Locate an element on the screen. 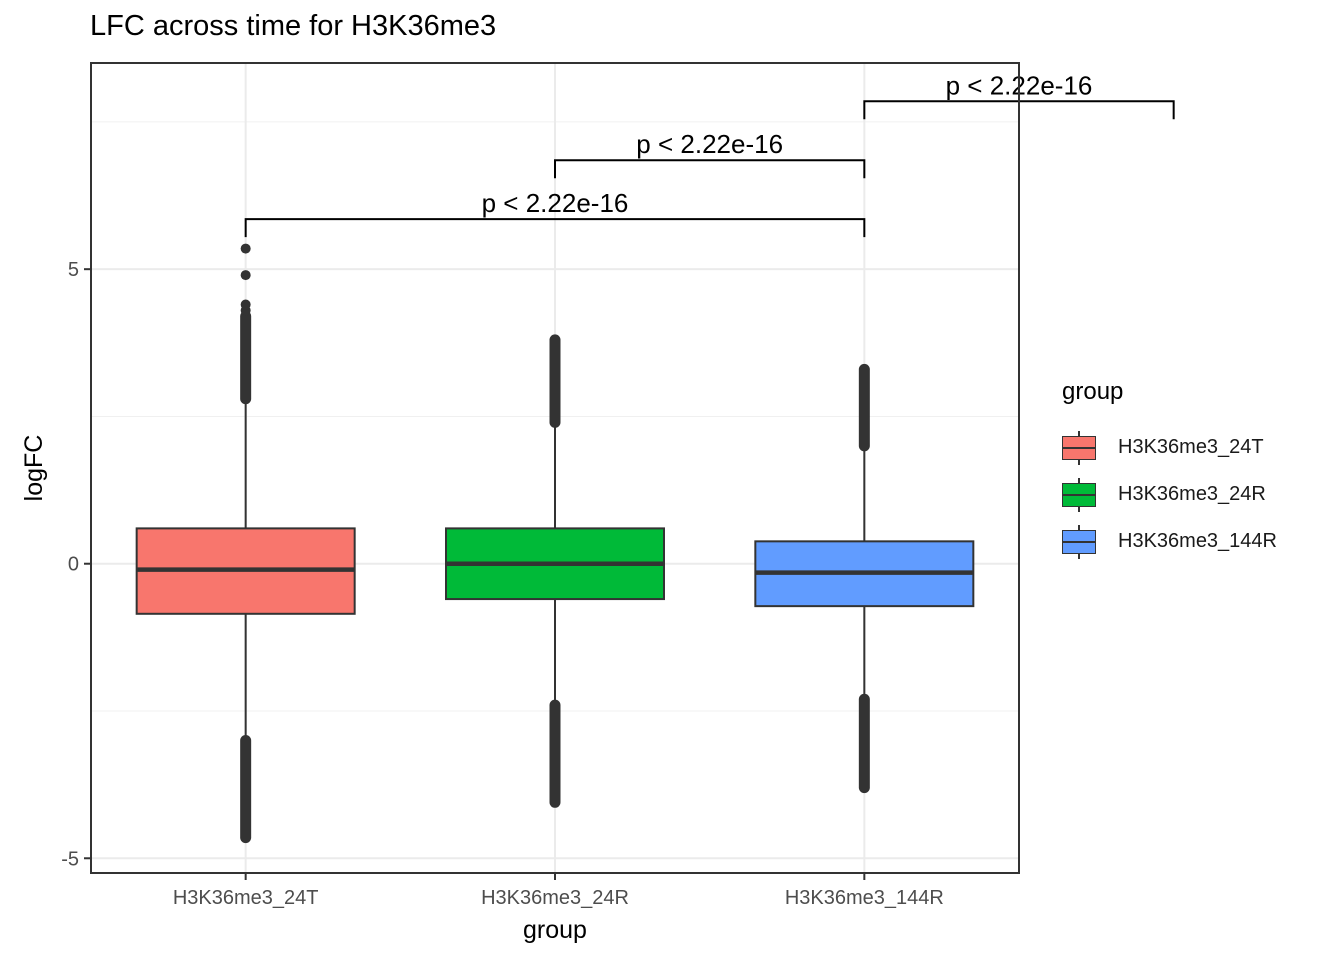 The image size is (1344, 960). legend-key-24r is located at coordinates (1079, 494).